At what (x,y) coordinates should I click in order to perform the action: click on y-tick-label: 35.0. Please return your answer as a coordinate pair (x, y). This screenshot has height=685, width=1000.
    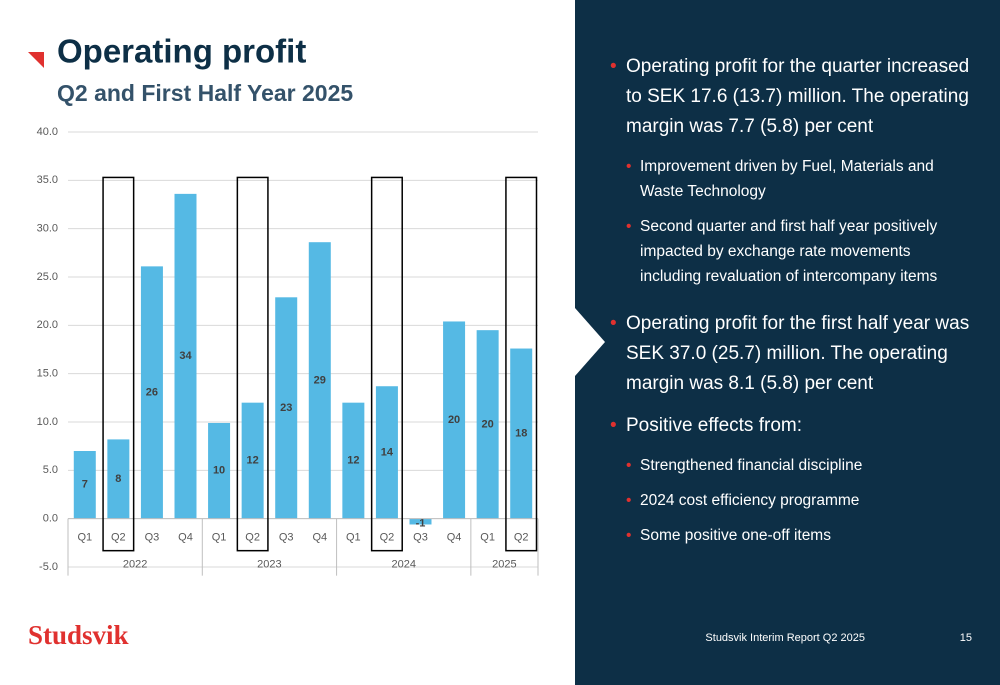
    Looking at the image, I should click on (47, 180).